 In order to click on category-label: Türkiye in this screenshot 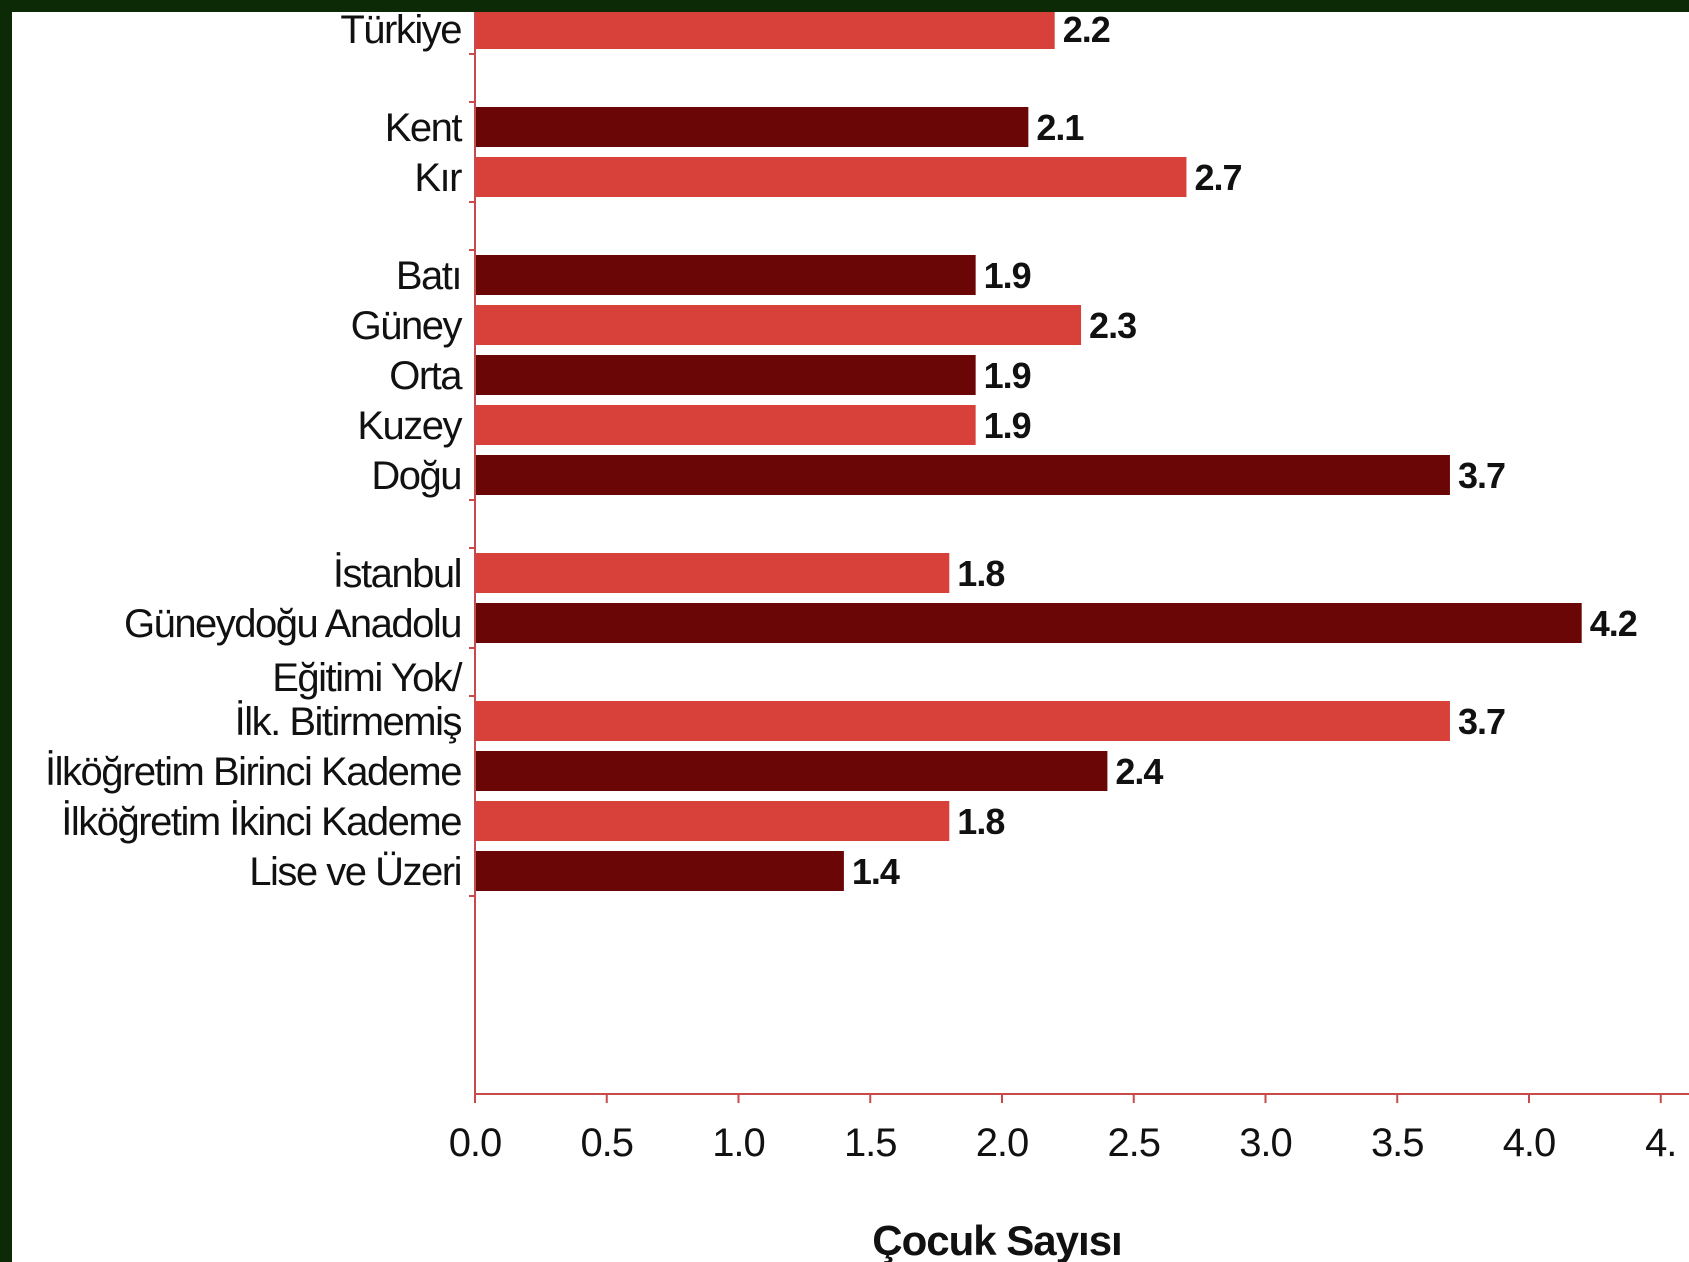, I will do `click(400, 32)`.